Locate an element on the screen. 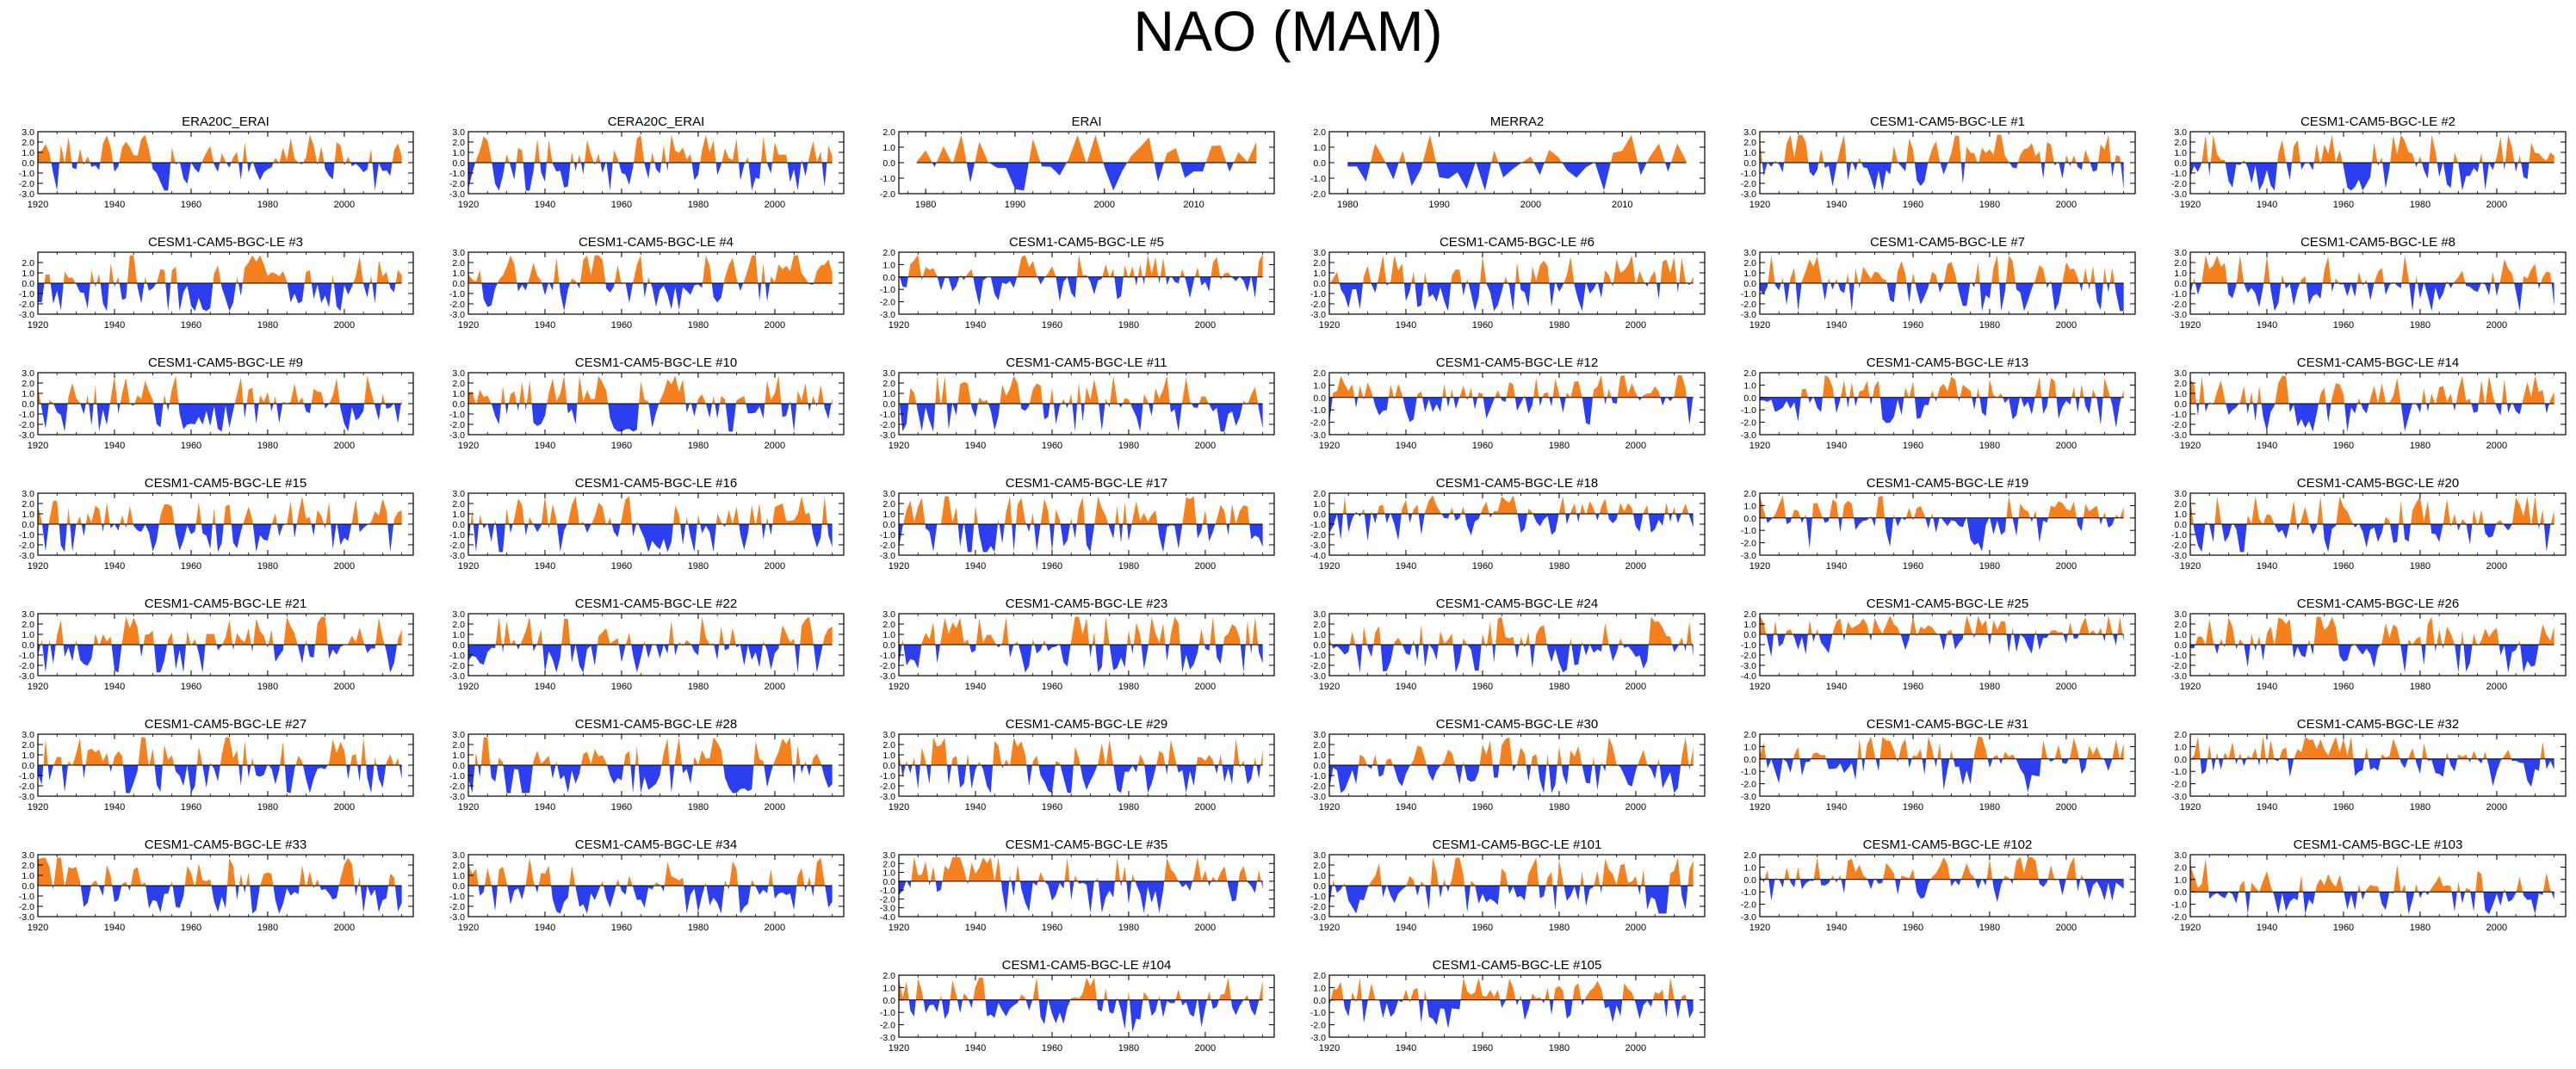 The width and height of the screenshot is (2576, 1069). y-tick-label: -4.0 is located at coordinates (1318, 556).